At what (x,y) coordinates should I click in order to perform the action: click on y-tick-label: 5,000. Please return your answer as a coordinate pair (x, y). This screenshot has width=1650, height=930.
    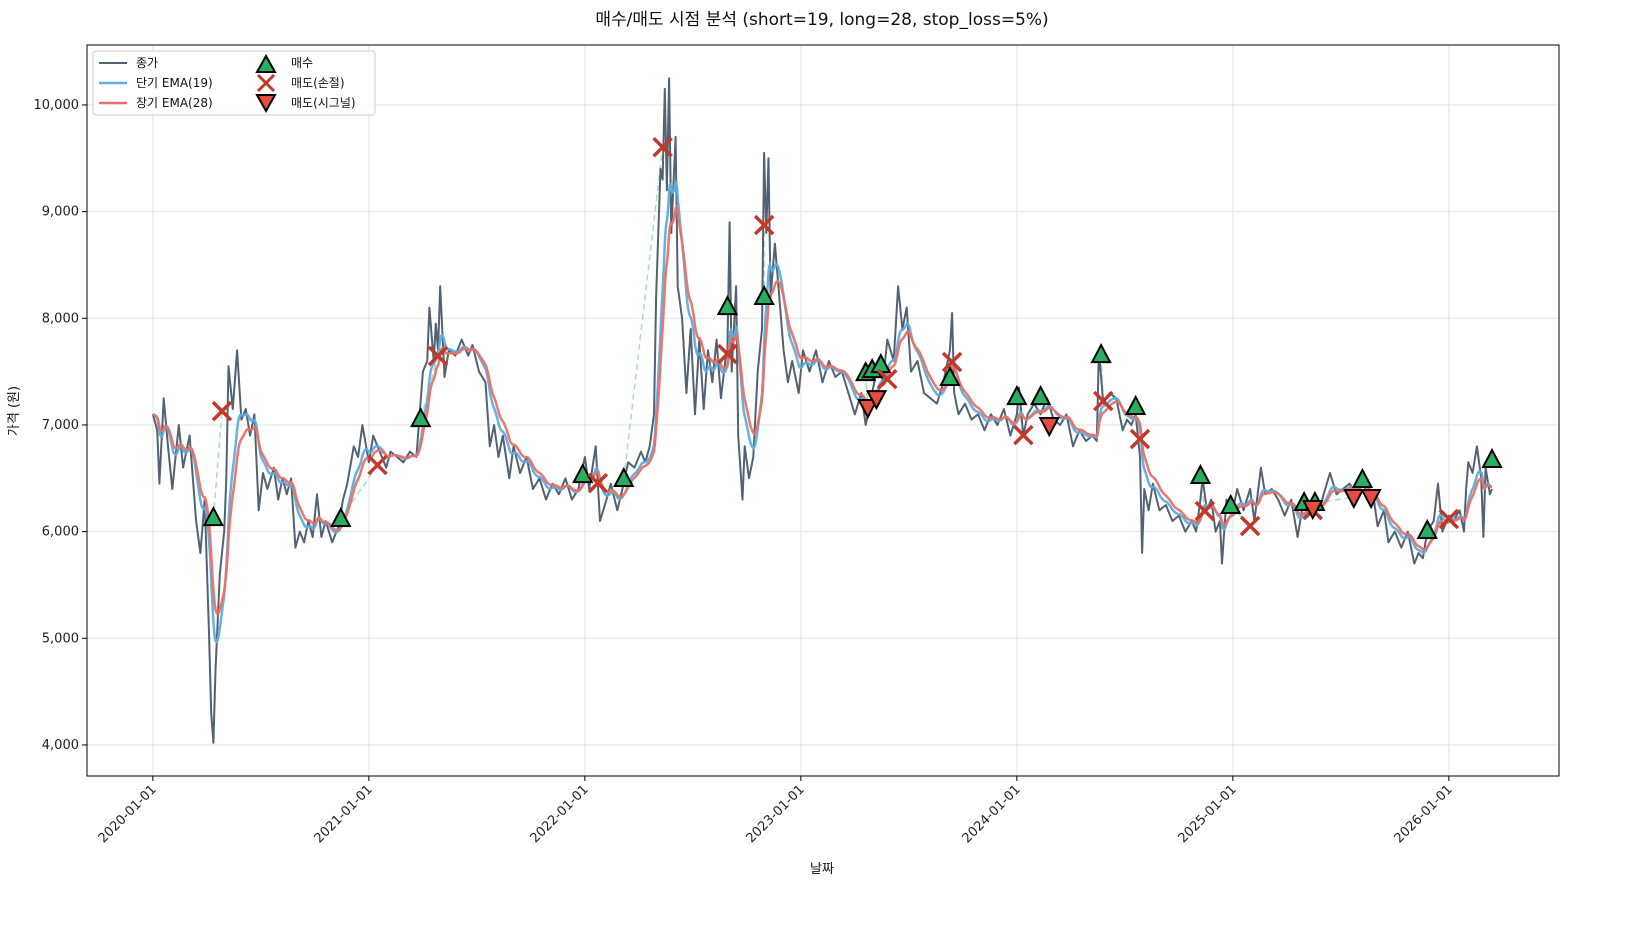
    Looking at the image, I should click on (60, 638).